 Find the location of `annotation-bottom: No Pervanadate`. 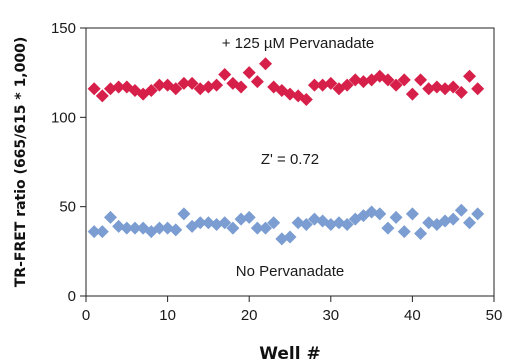

annotation-bottom: No Pervanadate is located at coordinates (290, 271).